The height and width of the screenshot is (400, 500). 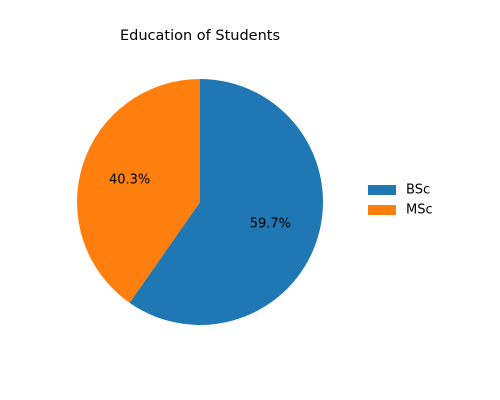 What do you see at coordinates (129, 179) in the screenshot?
I see `pie-percent-label-msc: 40.3%` at bounding box center [129, 179].